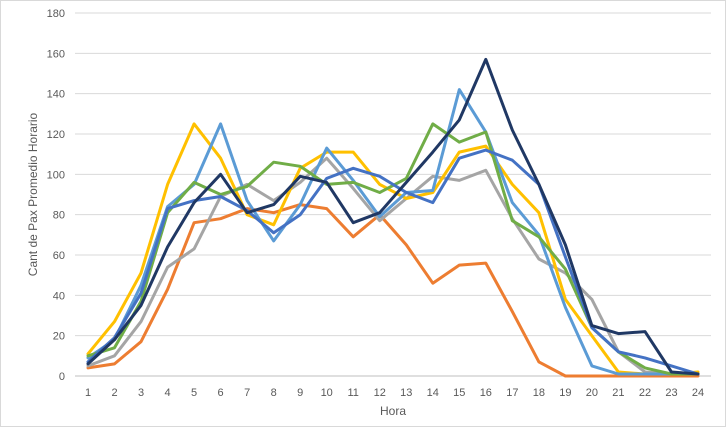  Describe the element at coordinates (539, 393) in the screenshot. I see `x-tick-label: 18` at that location.